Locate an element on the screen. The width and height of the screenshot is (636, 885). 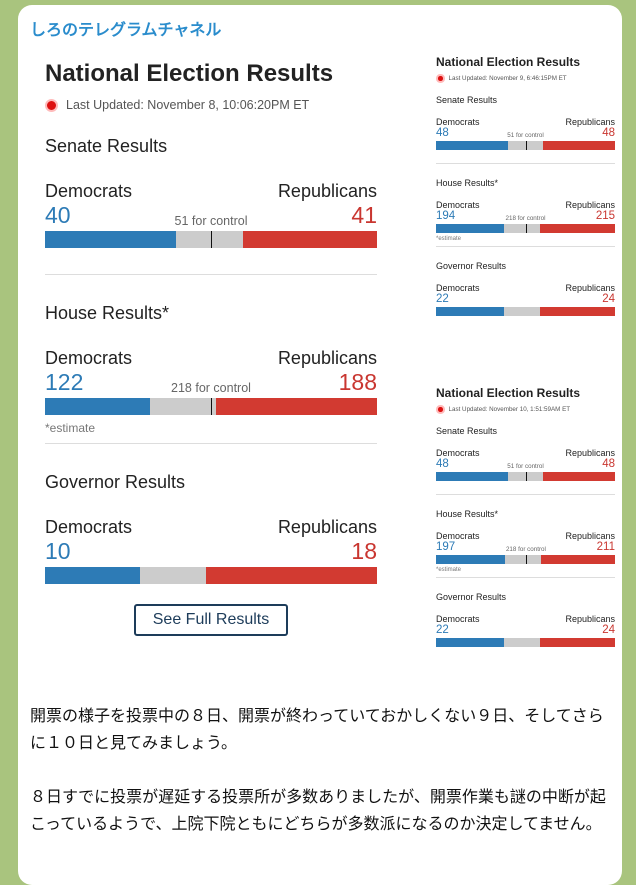
channel-name: しろのテレグラムチャネル is located at coordinates (126, 29).